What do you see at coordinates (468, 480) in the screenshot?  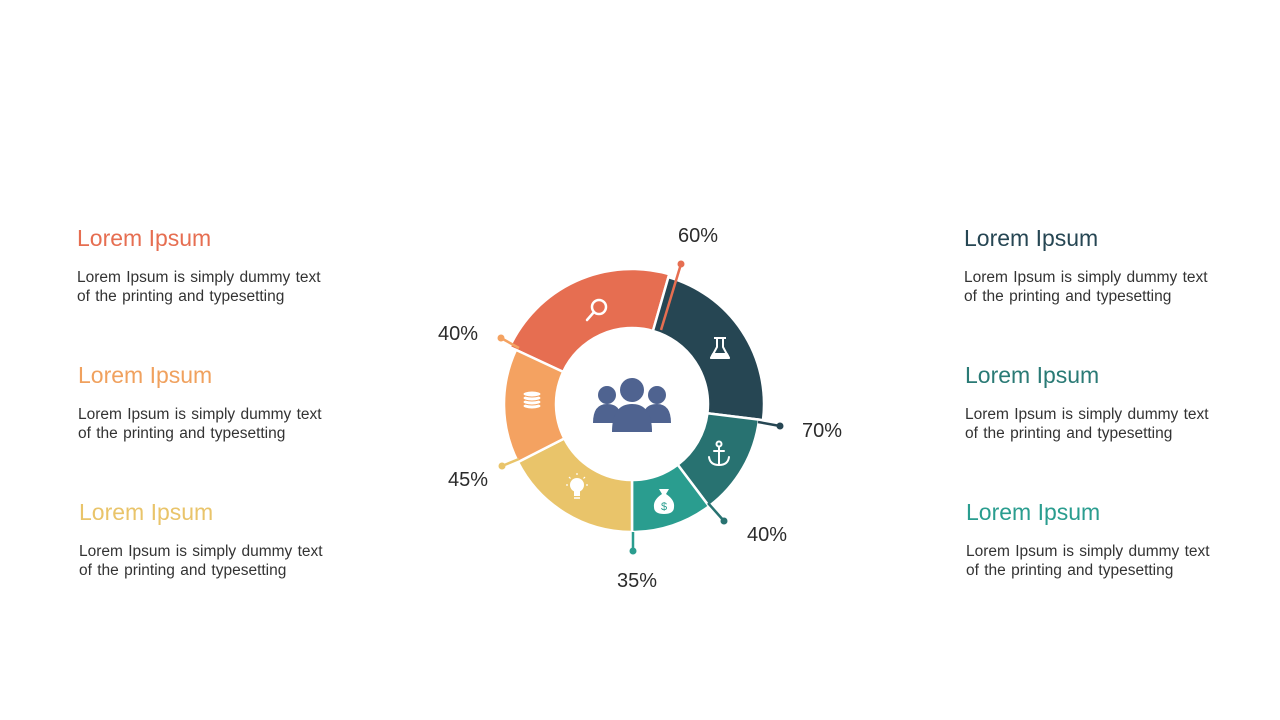 I see `percent-label-5: 45%` at bounding box center [468, 480].